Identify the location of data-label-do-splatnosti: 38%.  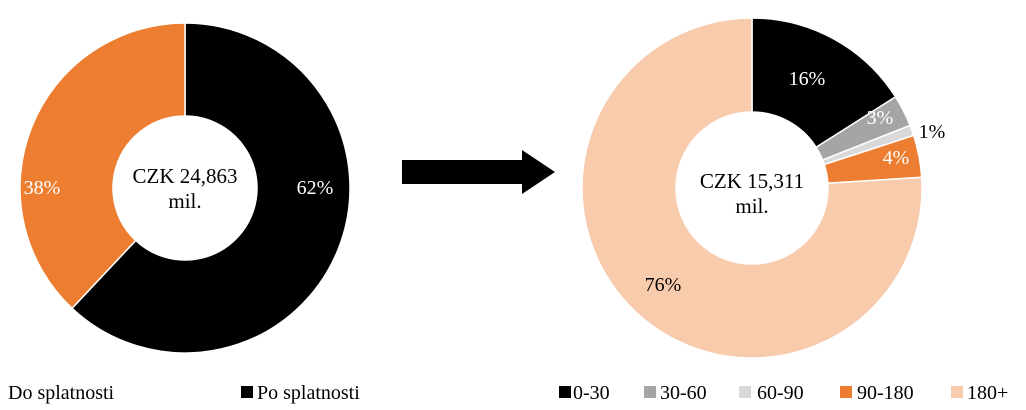
(42, 188).